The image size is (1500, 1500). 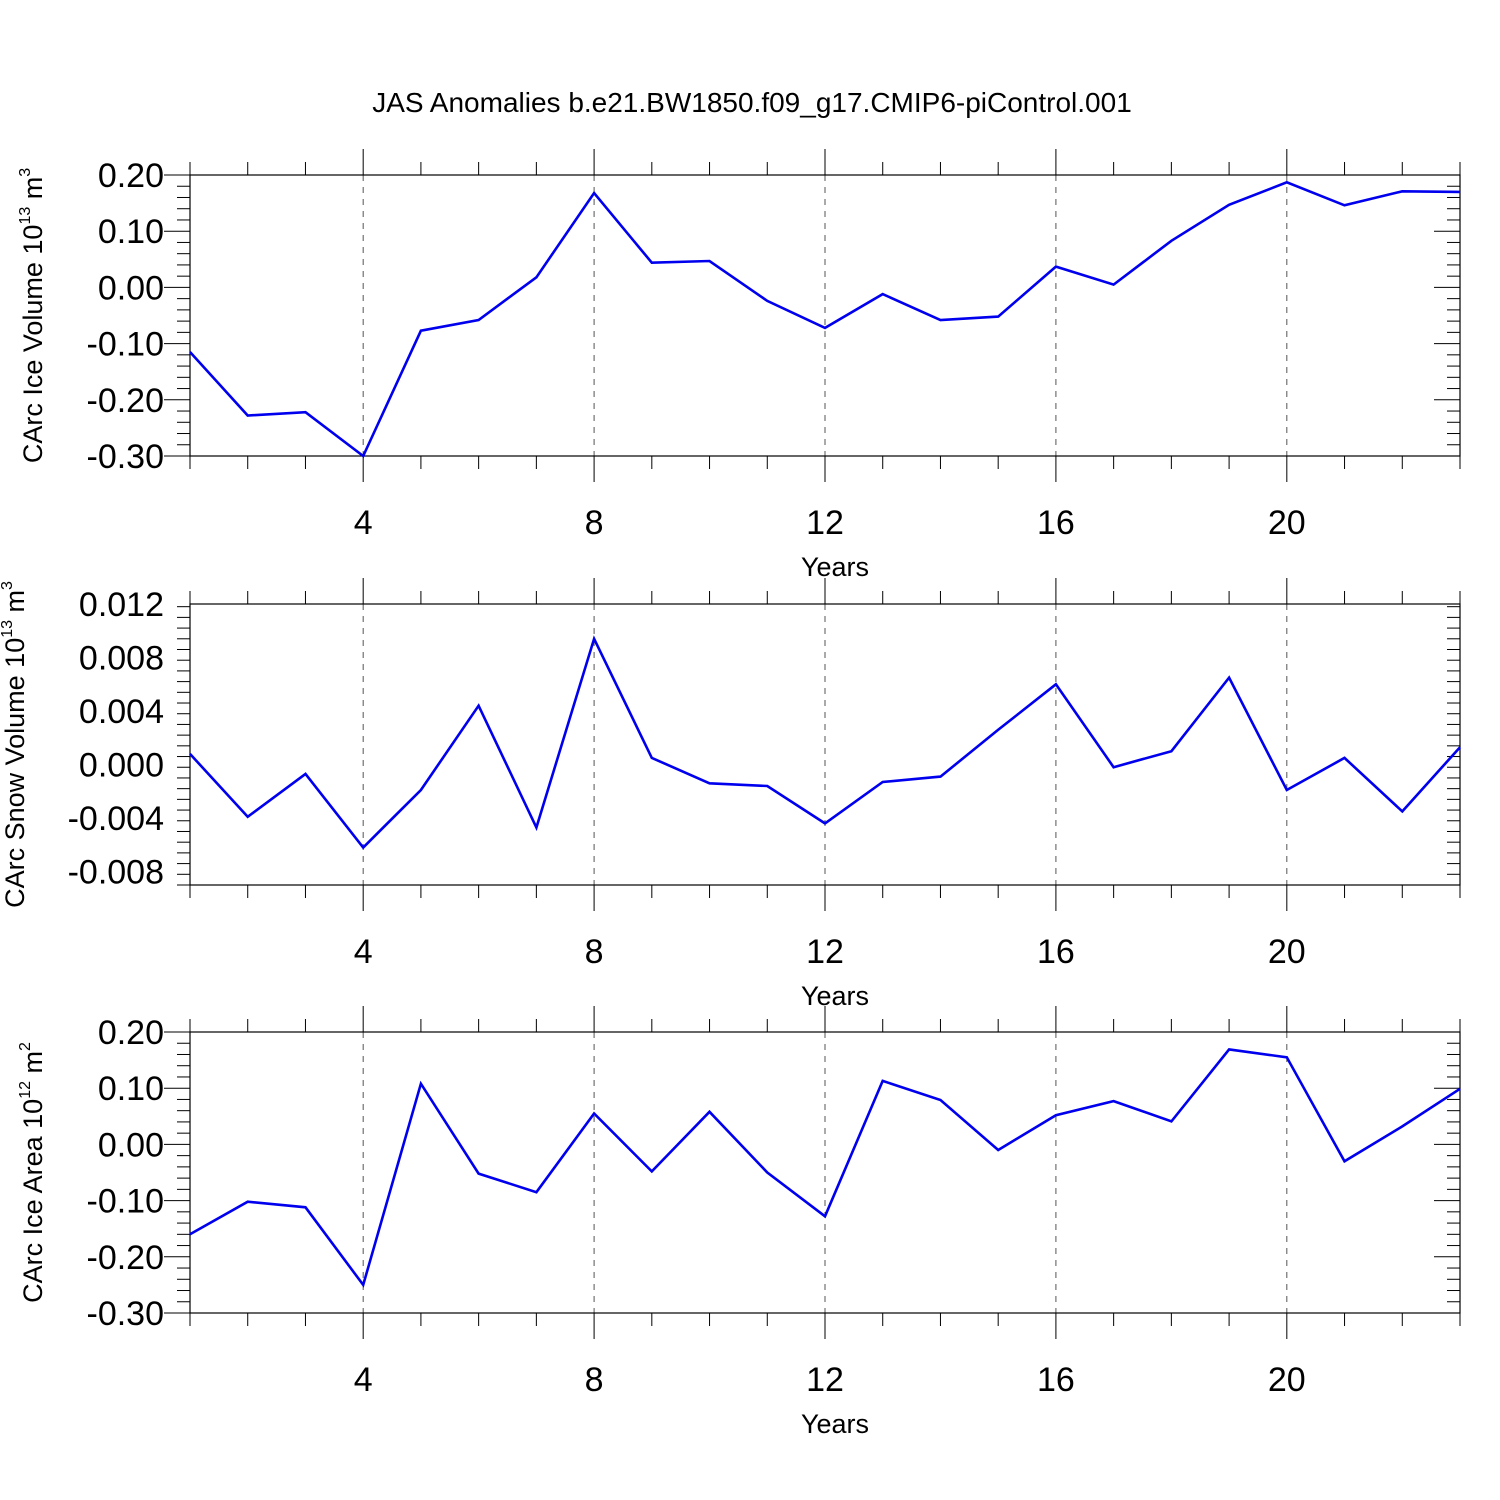 I want to click on y-axis-title-exponent: 12, so click(x=25, y=1090).